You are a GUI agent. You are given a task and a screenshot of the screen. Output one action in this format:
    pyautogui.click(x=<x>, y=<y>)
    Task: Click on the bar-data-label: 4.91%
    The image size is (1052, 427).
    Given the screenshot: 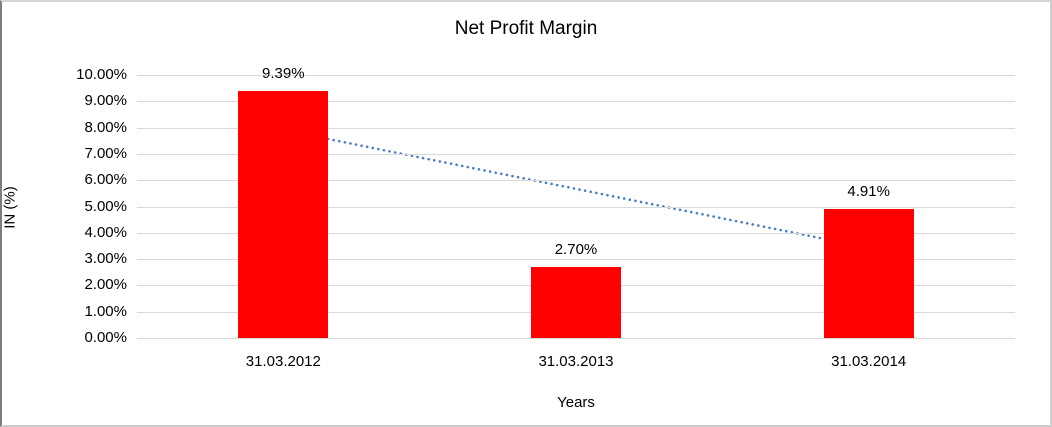 What is the action you would take?
    pyautogui.click(x=868, y=191)
    